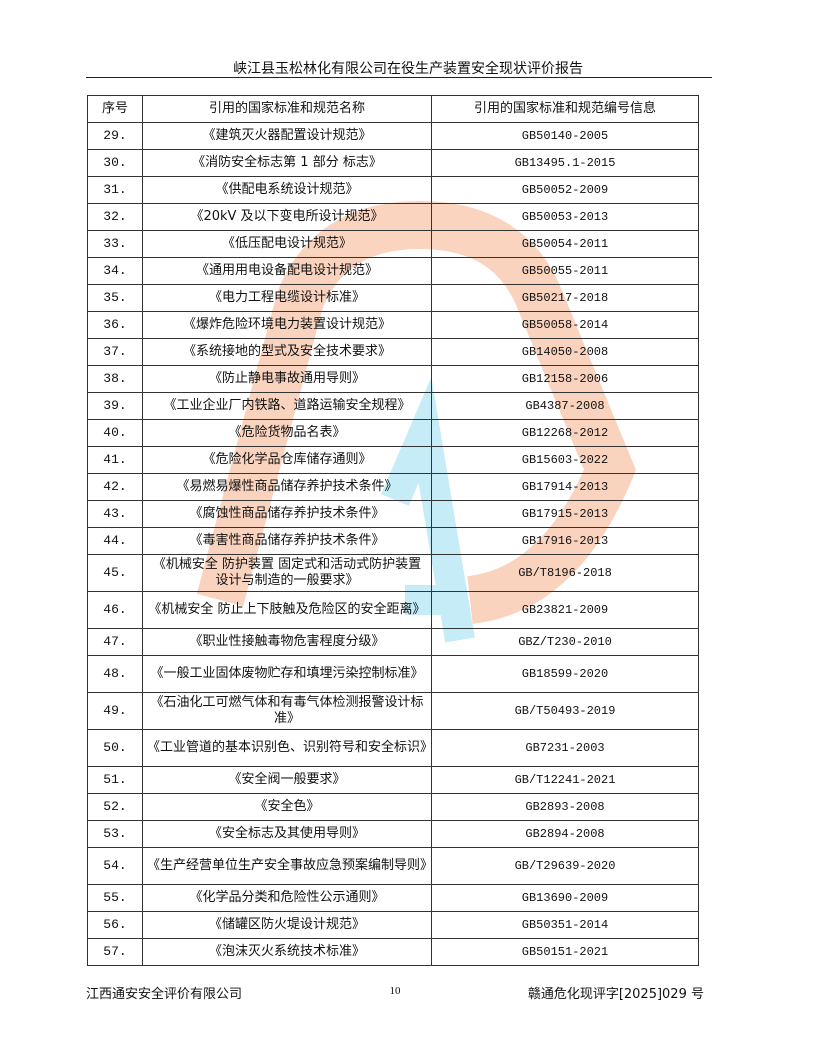 This screenshot has width=816, height=1056. I want to click on standard-code: GB/T8196-2018, so click(565, 573).